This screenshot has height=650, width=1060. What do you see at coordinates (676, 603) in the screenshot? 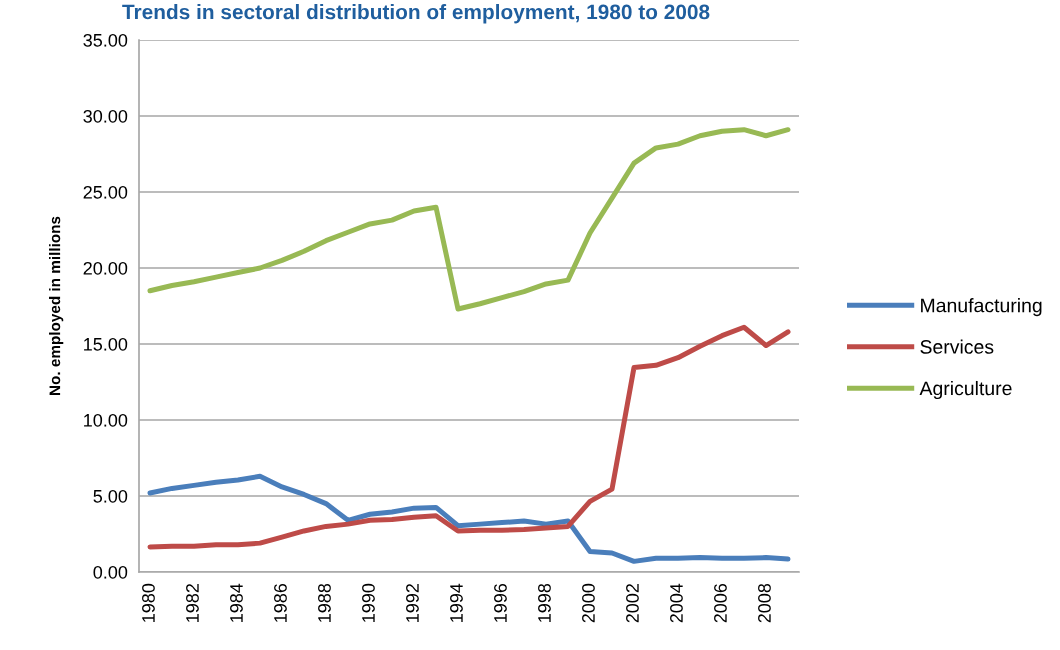
I see `x-tick-label: 2004` at bounding box center [676, 603].